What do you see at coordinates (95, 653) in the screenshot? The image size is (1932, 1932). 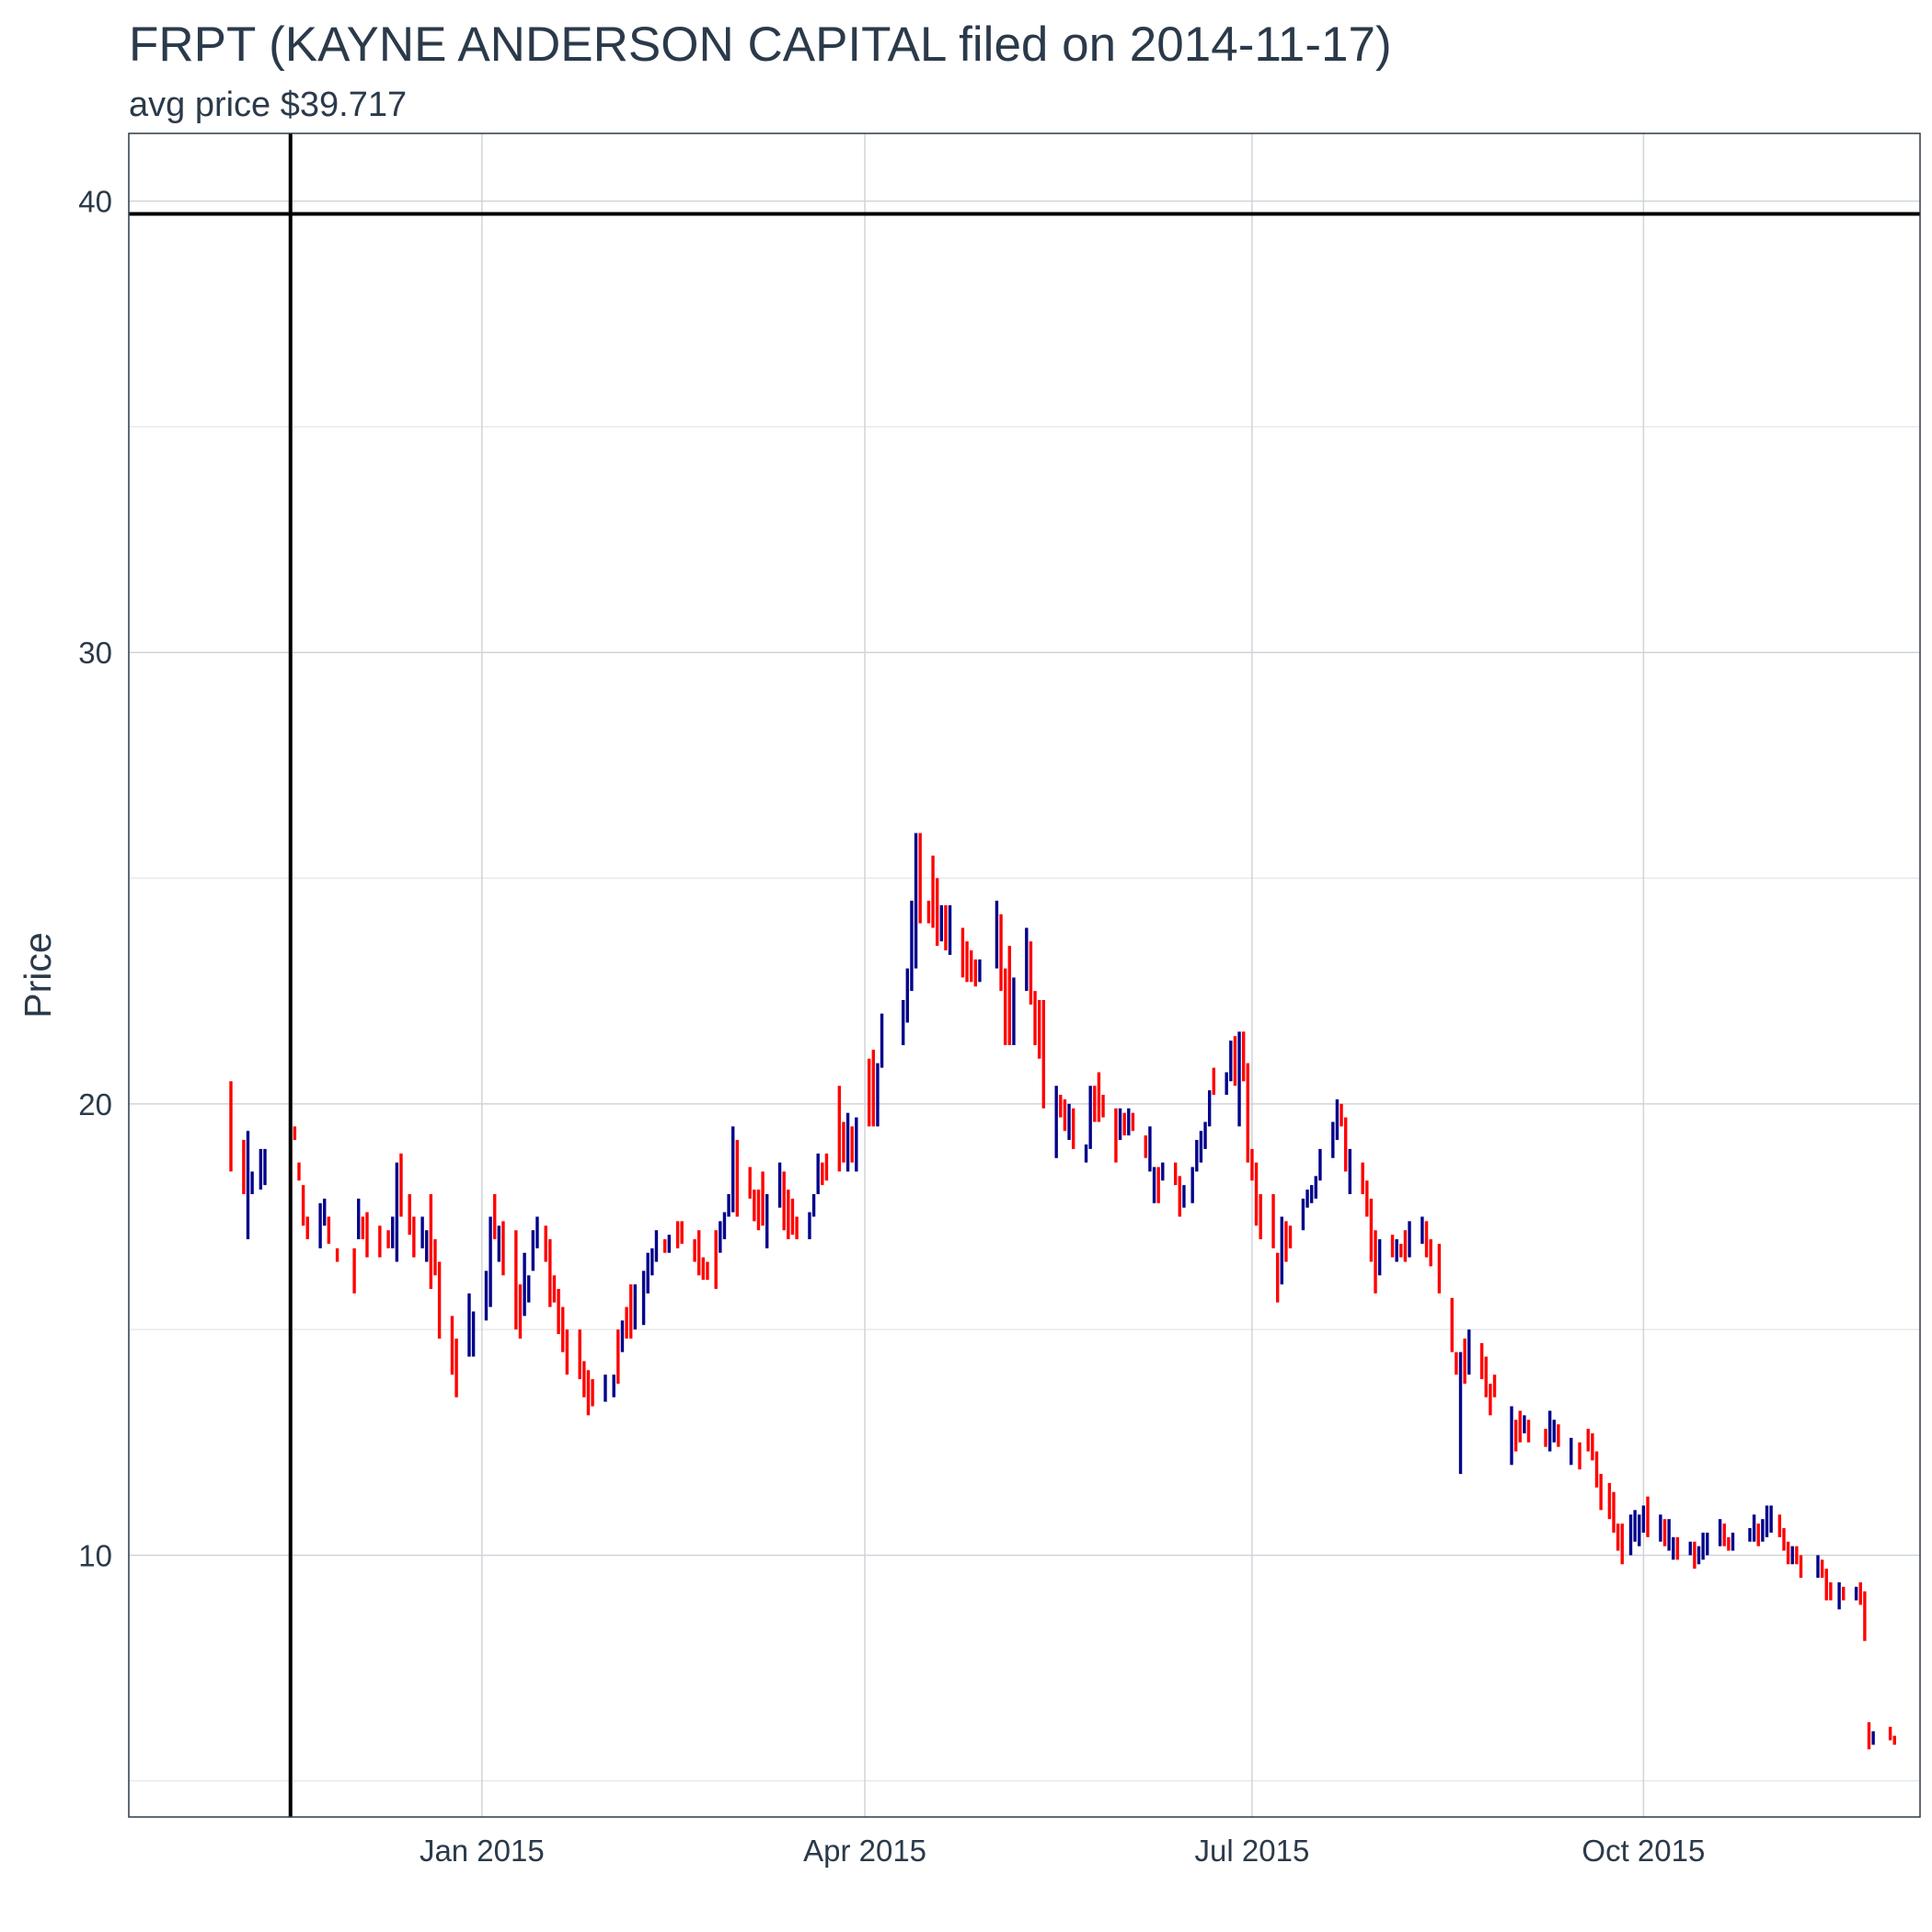 I see `y-tick-label: 30` at bounding box center [95, 653].